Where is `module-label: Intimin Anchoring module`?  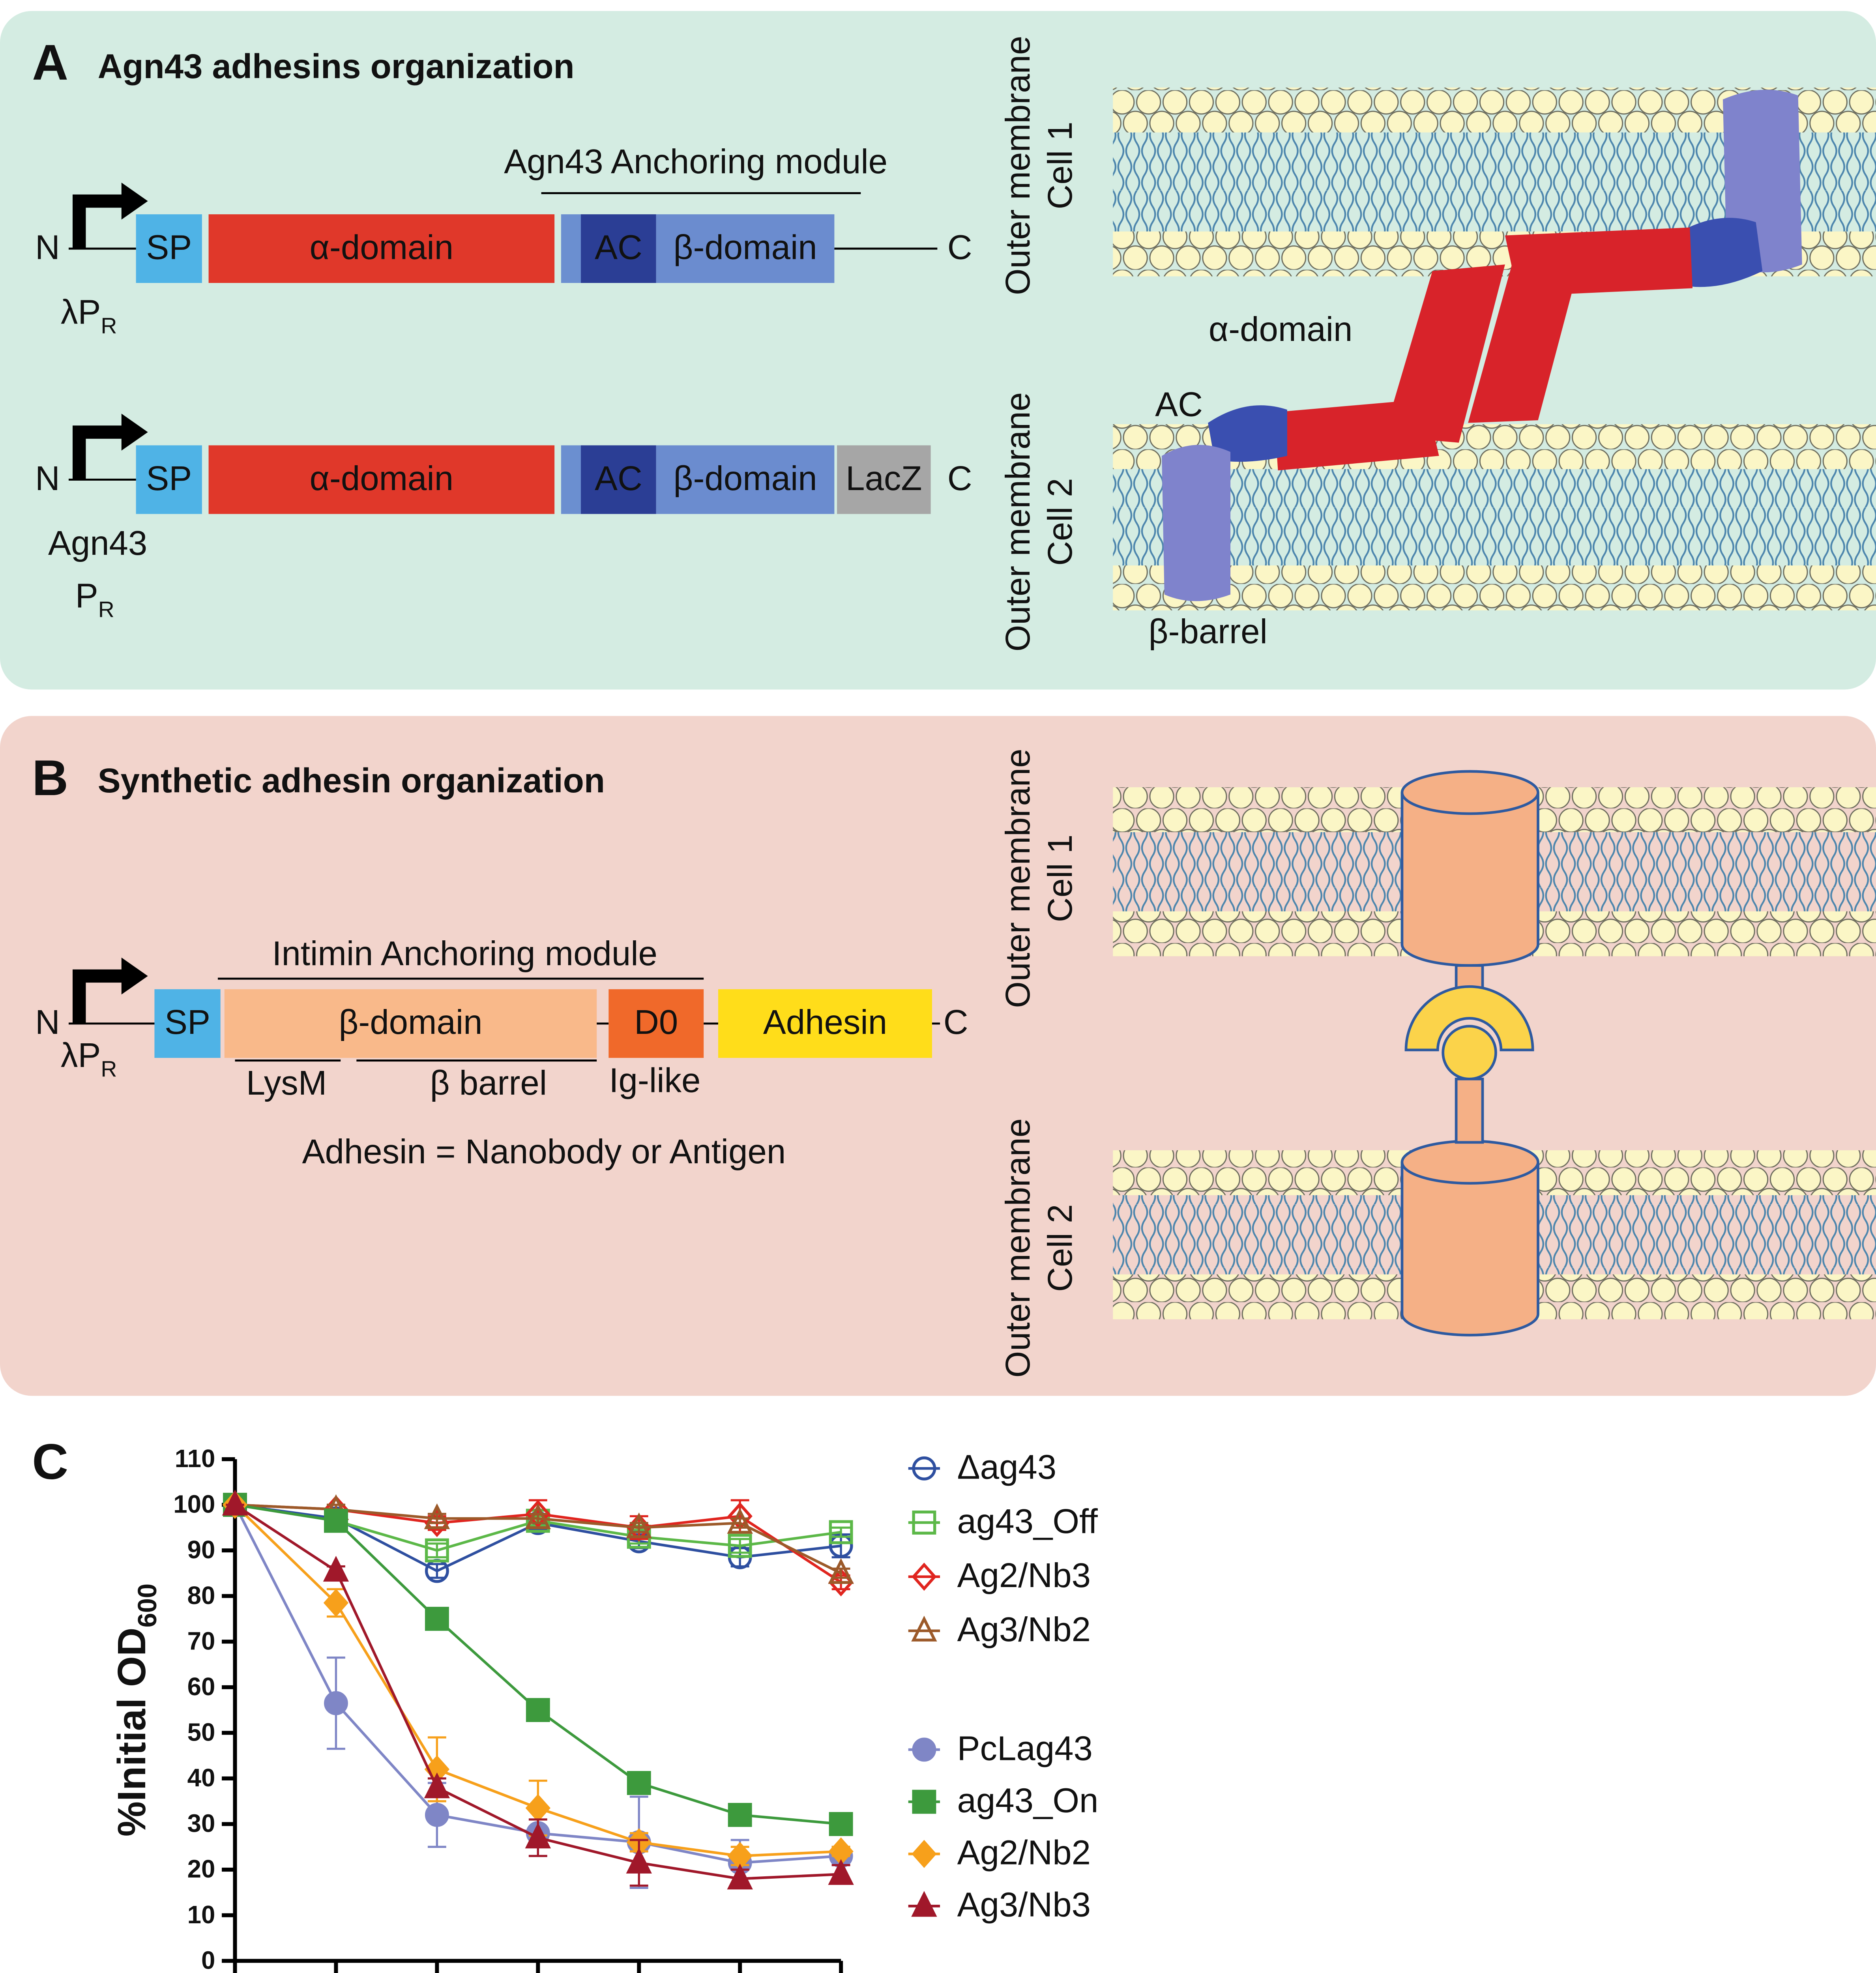 module-label: Intimin Anchoring module is located at coordinates (464, 953).